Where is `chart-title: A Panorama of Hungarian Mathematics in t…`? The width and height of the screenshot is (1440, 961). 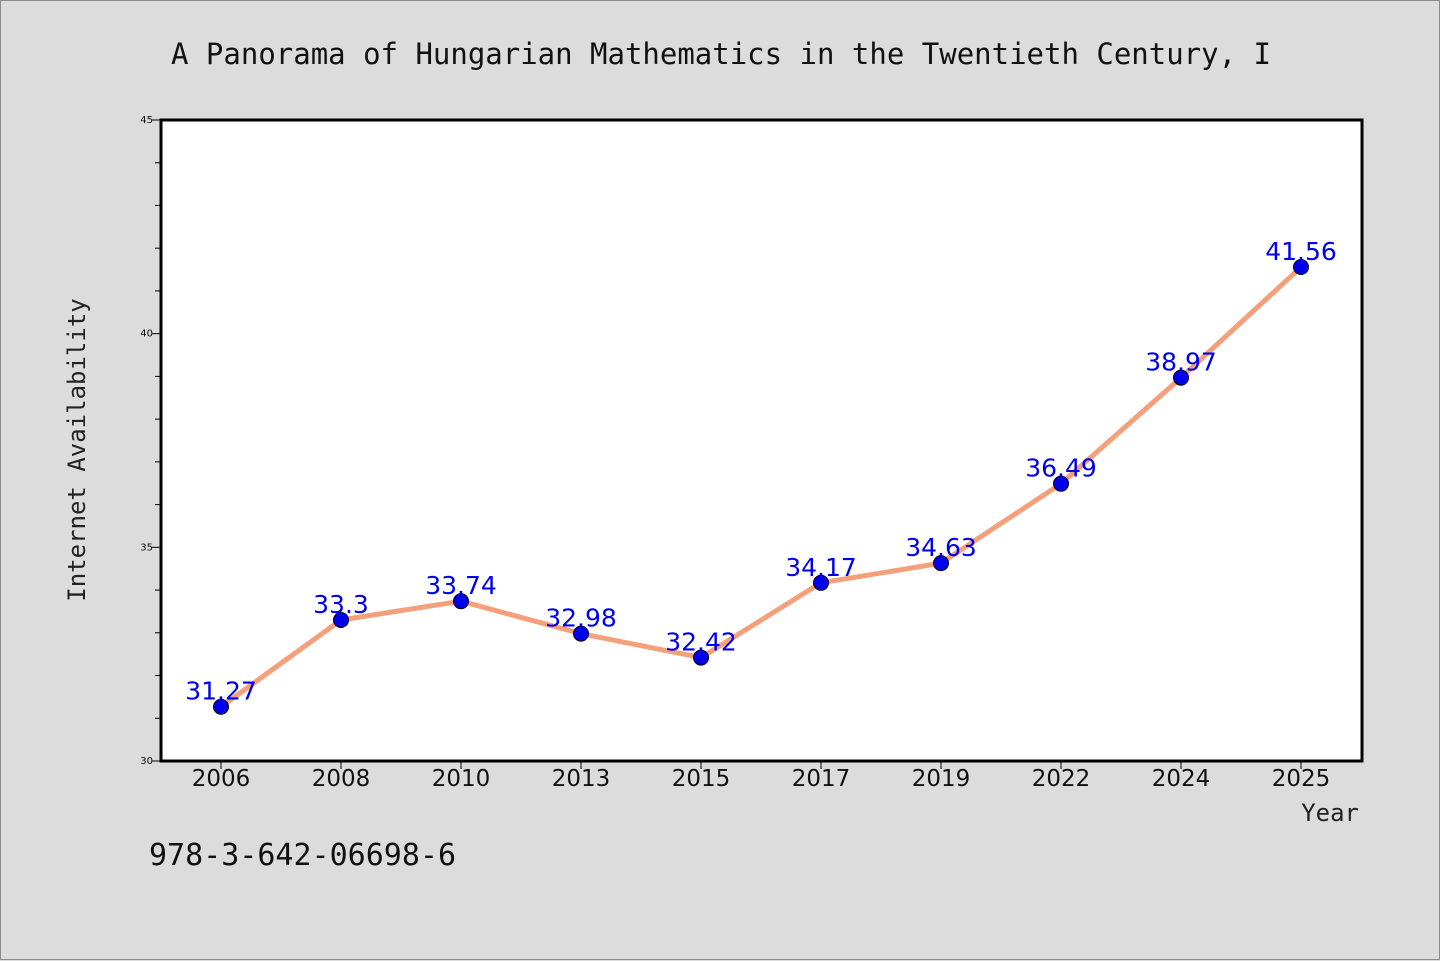 chart-title: A Panorama of Hungarian Mathematics in t… is located at coordinates (721, 54).